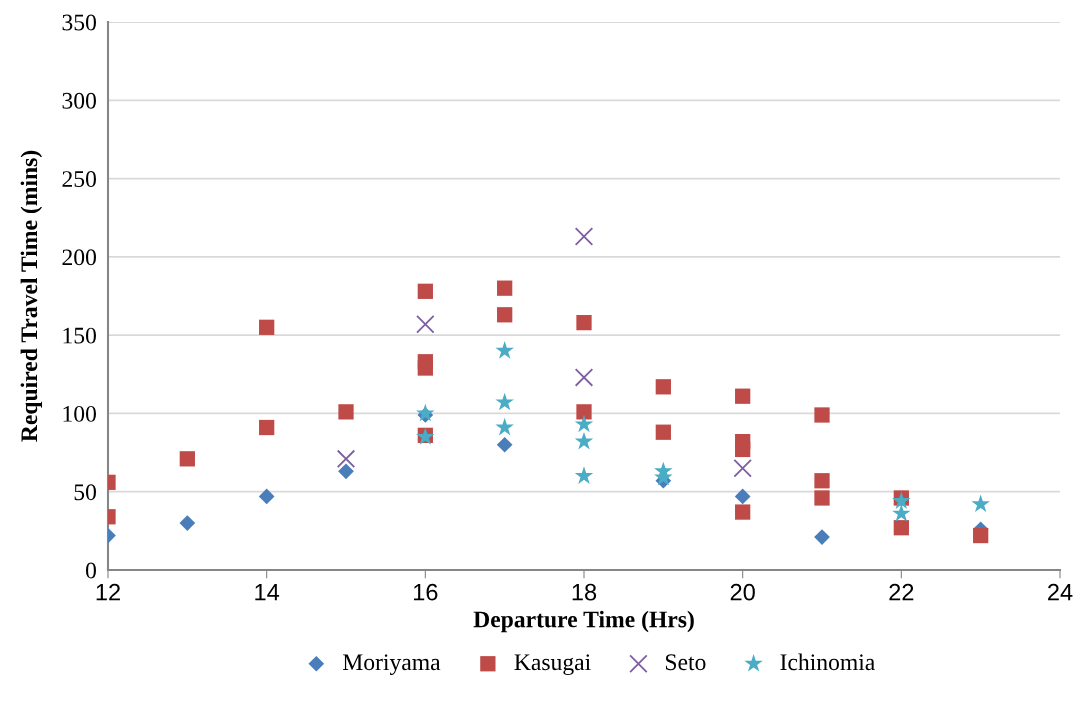 This screenshot has height=710, width=1083. Describe the element at coordinates (79, 257) in the screenshot. I see `y-tick-label: 200` at that location.